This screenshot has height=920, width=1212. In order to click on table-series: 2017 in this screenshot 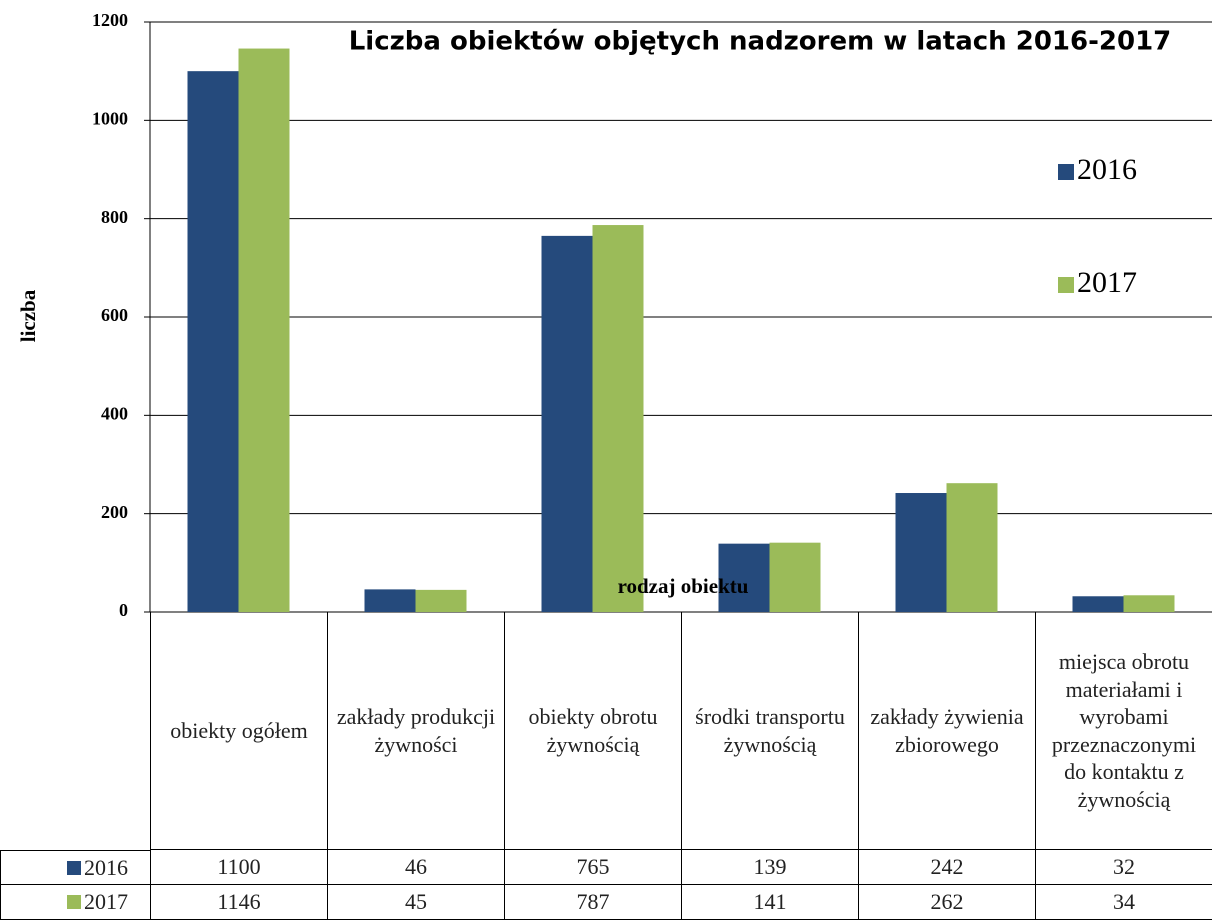, I will do `click(75, 902)`.